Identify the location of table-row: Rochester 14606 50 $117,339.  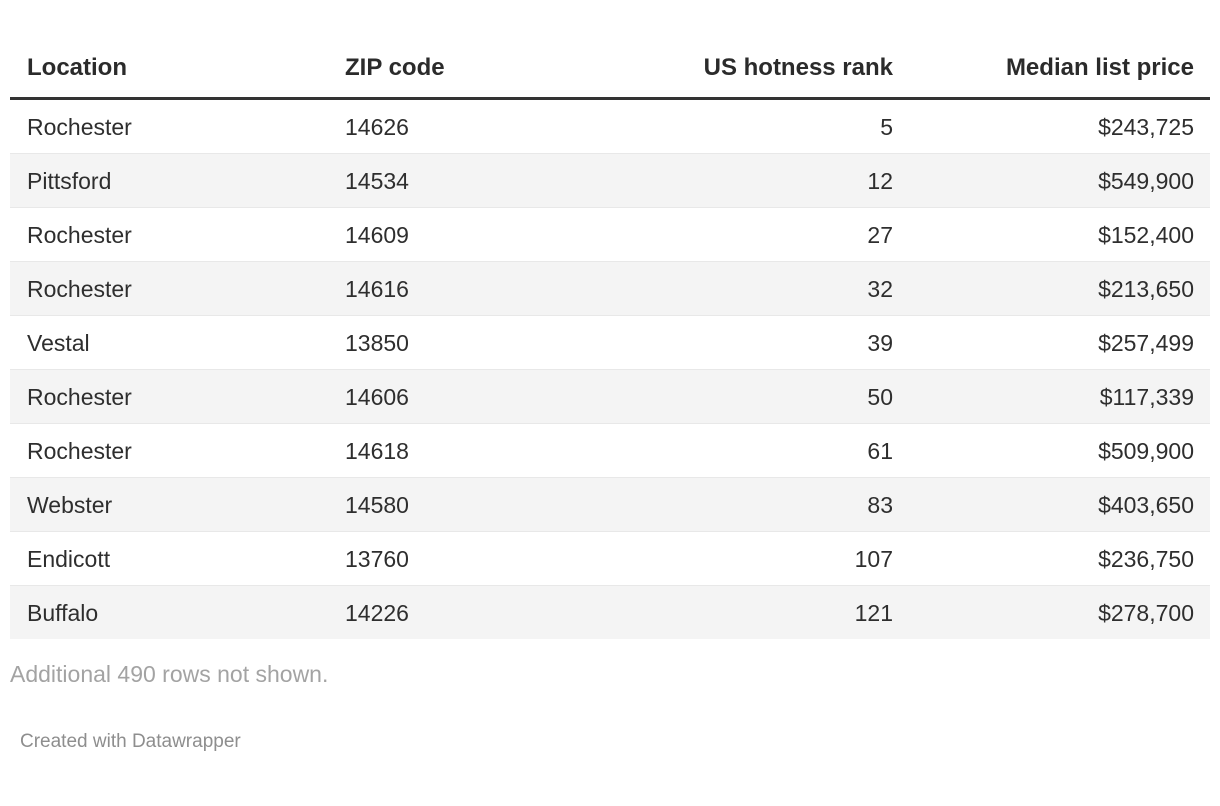
(610, 396).